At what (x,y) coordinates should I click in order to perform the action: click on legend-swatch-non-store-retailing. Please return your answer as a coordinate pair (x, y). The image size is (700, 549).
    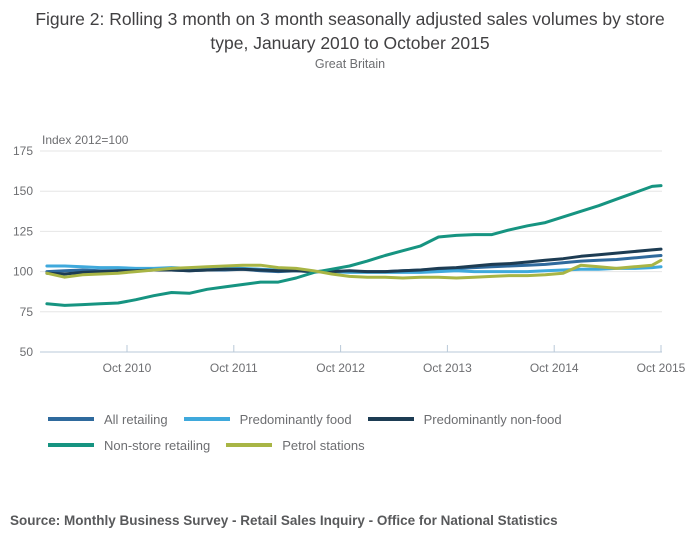
    Looking at the image, I should click on (71, 445).